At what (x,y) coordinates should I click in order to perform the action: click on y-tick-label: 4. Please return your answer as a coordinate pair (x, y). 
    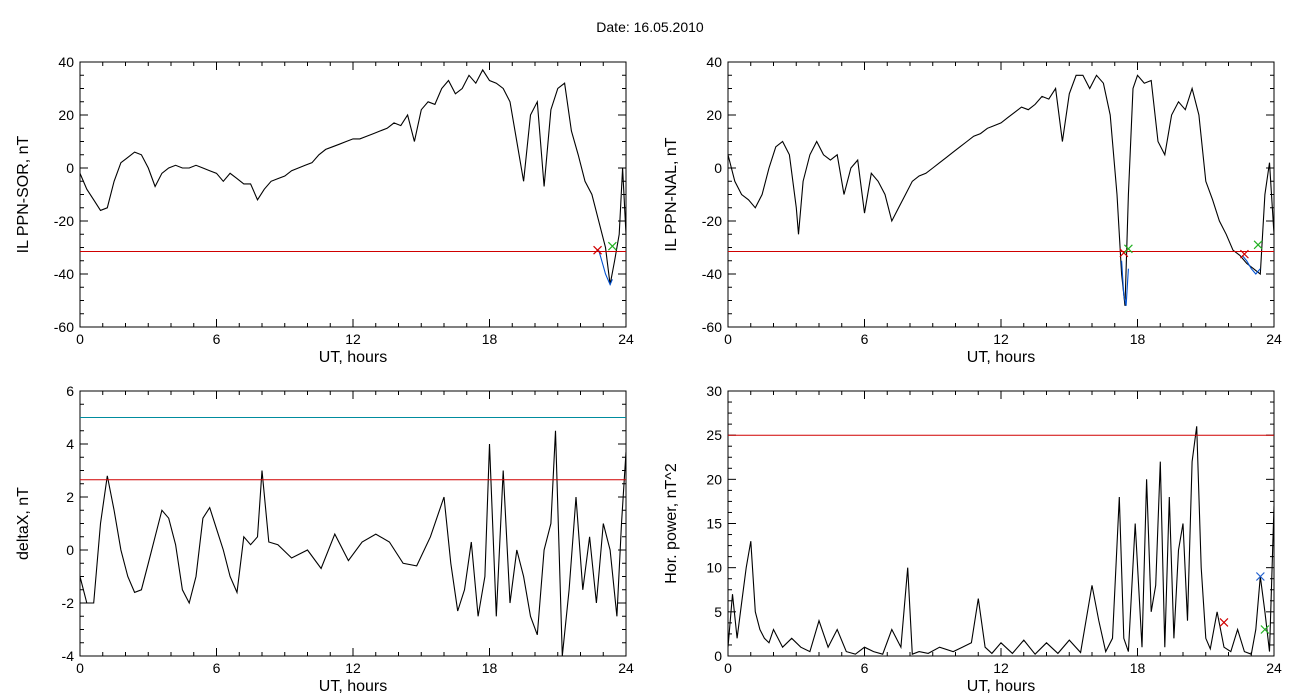
    Looking at the image, I should click on (70, 444).